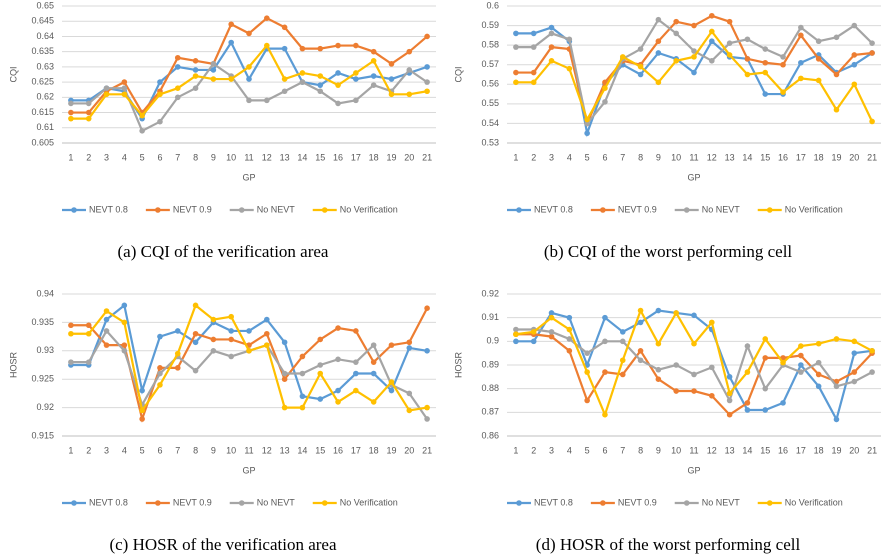 Image resolution: width=886 pixels, height=558 pixels. Describe the element at coordinates (369, 209) in the screenshot. I see `legend-label: No Verification` at that location.